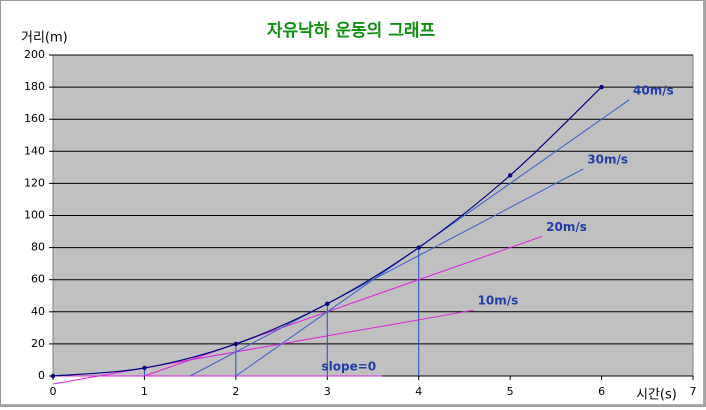 The width and height of the screenshot is (706, 410). What do you see at coordinates (601, 391) in the screenshot?
I see `x-tick-label: 6` at bounding box center [601, 391].